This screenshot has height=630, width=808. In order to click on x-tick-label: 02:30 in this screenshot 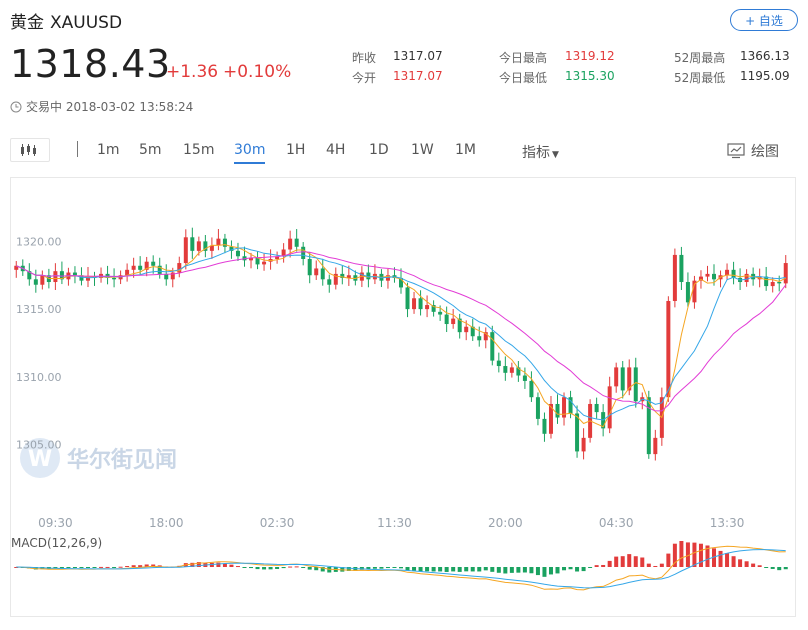, I will do `click(277, 523)`.